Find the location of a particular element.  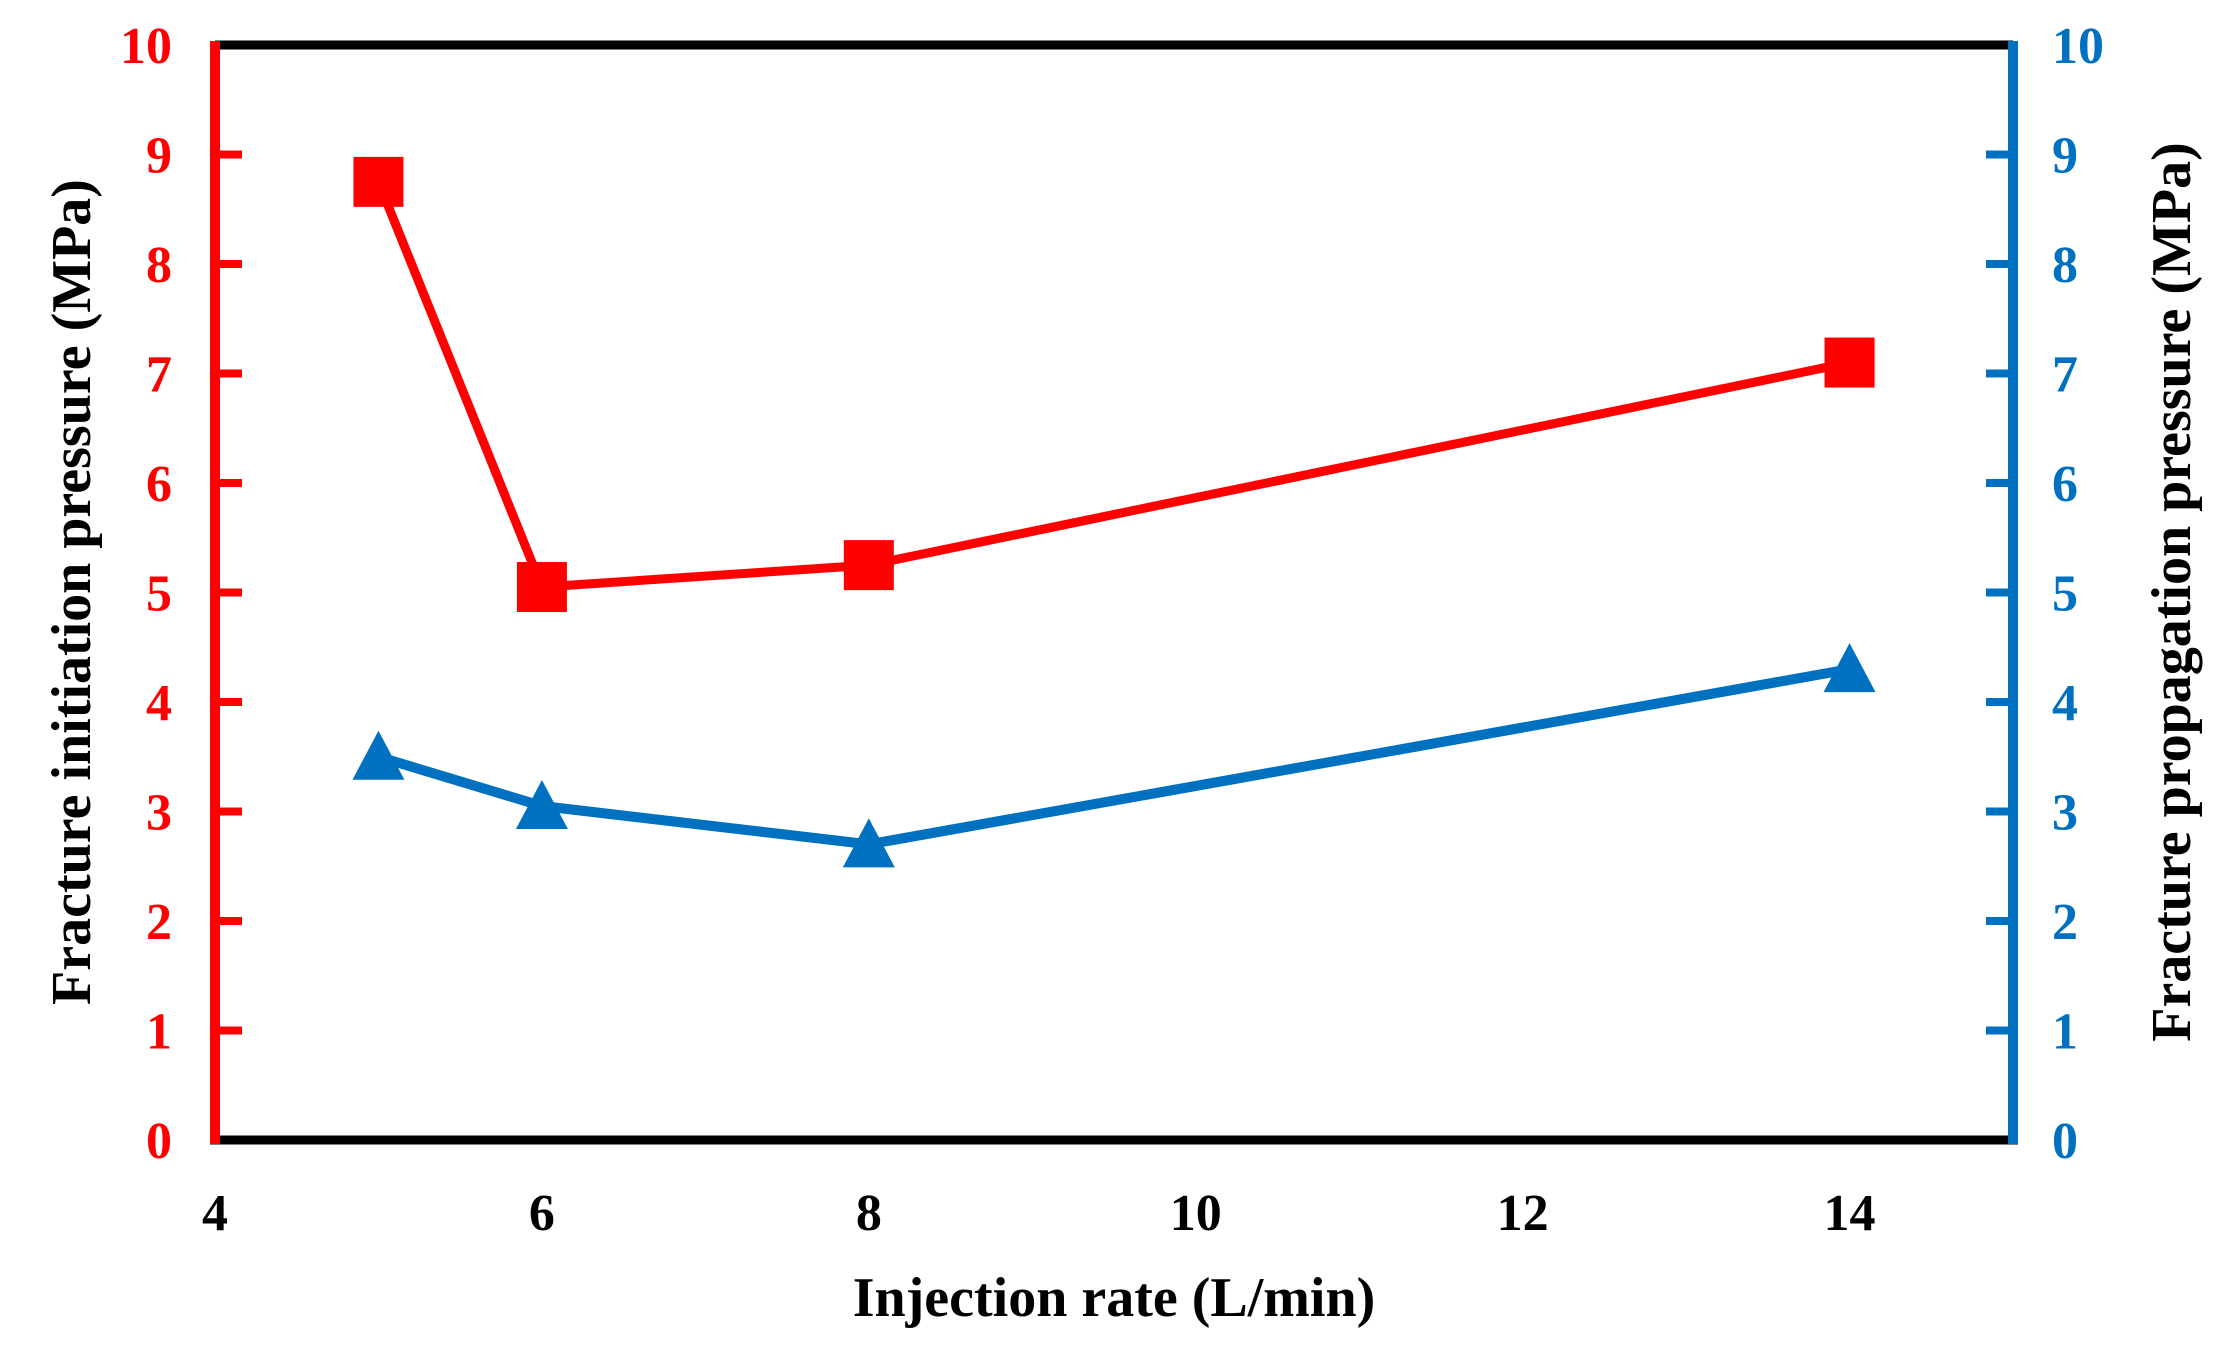

left-y-tick-label: 8 is located at coordinates (159, 265).